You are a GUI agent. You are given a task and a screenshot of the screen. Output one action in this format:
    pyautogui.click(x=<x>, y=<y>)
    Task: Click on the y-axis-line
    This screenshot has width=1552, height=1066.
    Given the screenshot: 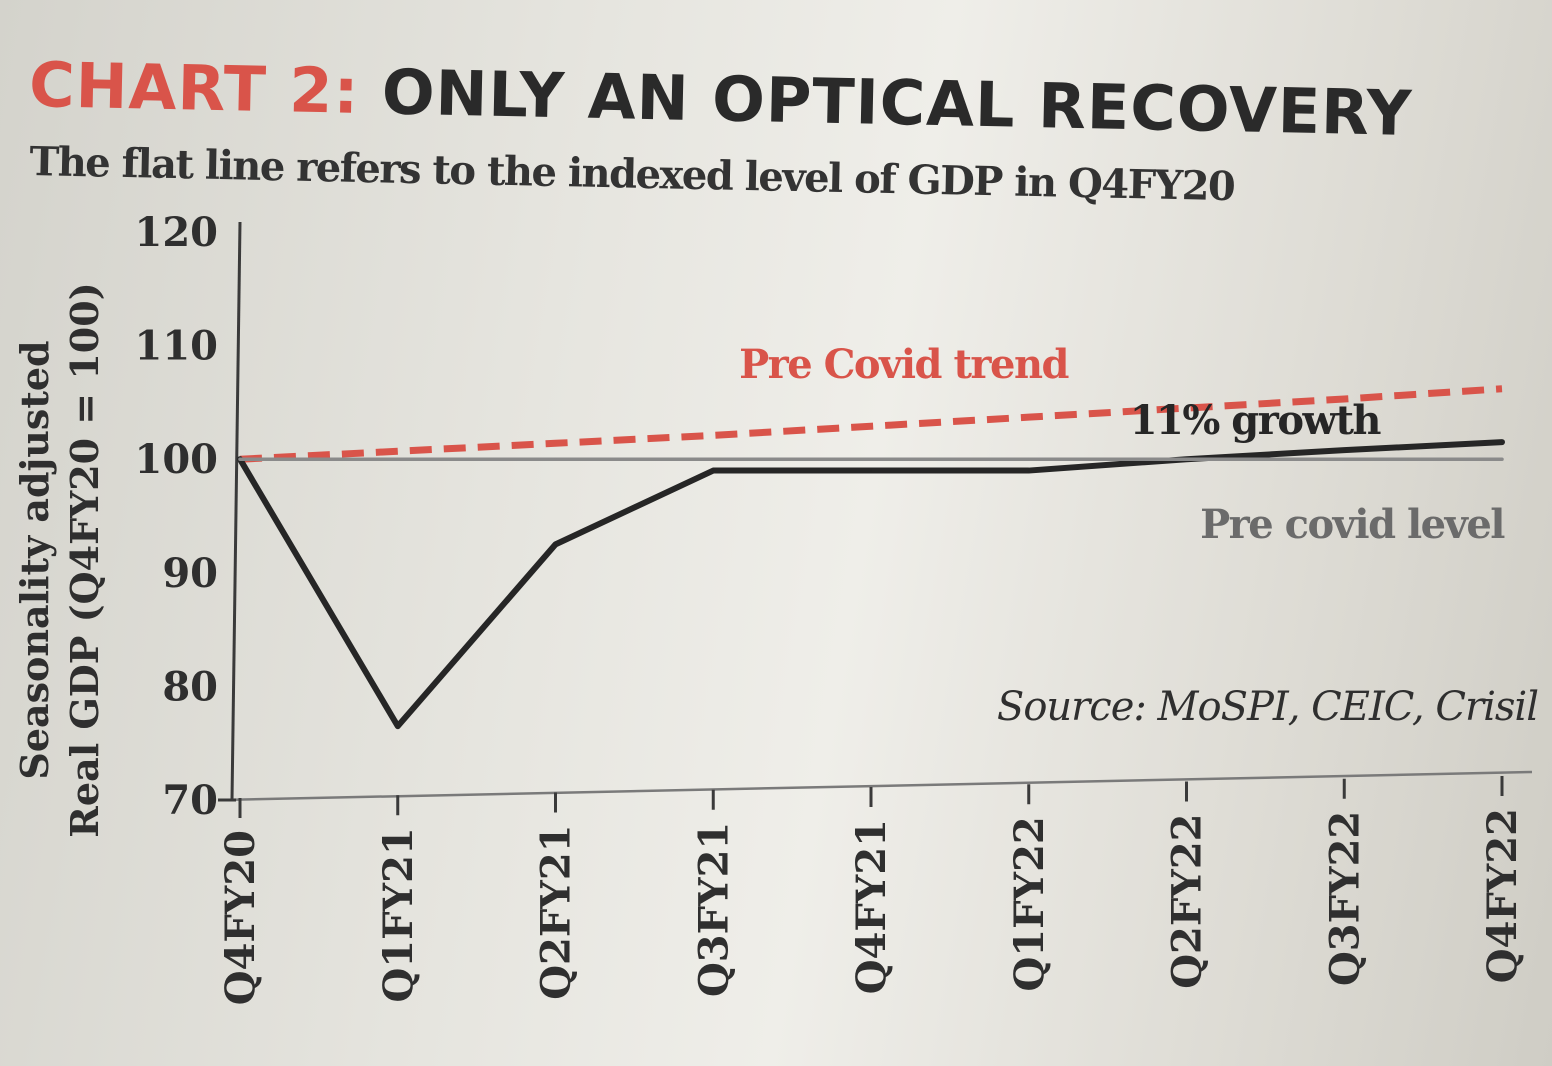 What is the action you would take?
    pyautogui.click(x=236, y=511)
    